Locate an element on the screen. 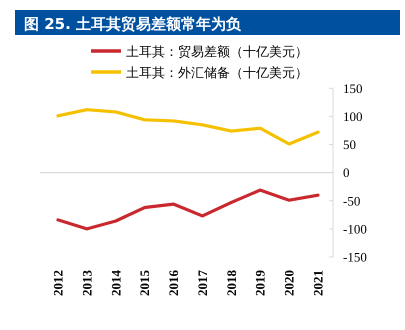 The height and width of the screenshot is (330, 405). y-tick-label: 150 is located at coordinates (352, 88).